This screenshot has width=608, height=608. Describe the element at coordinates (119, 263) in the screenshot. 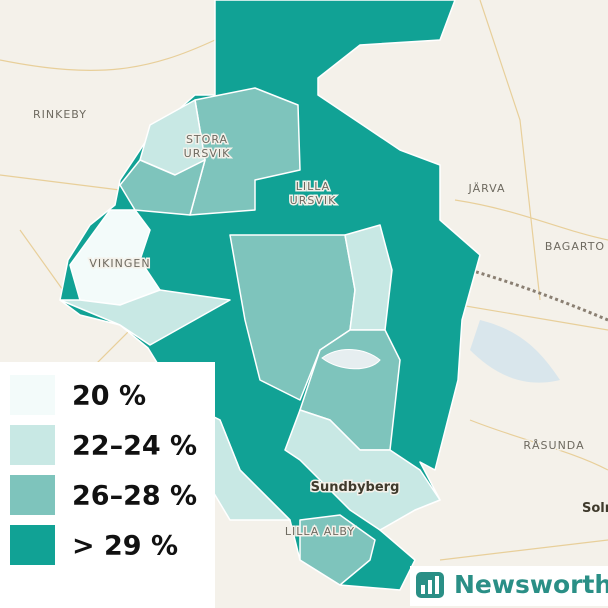

I see `place-label: VIKINGEN` at that location.